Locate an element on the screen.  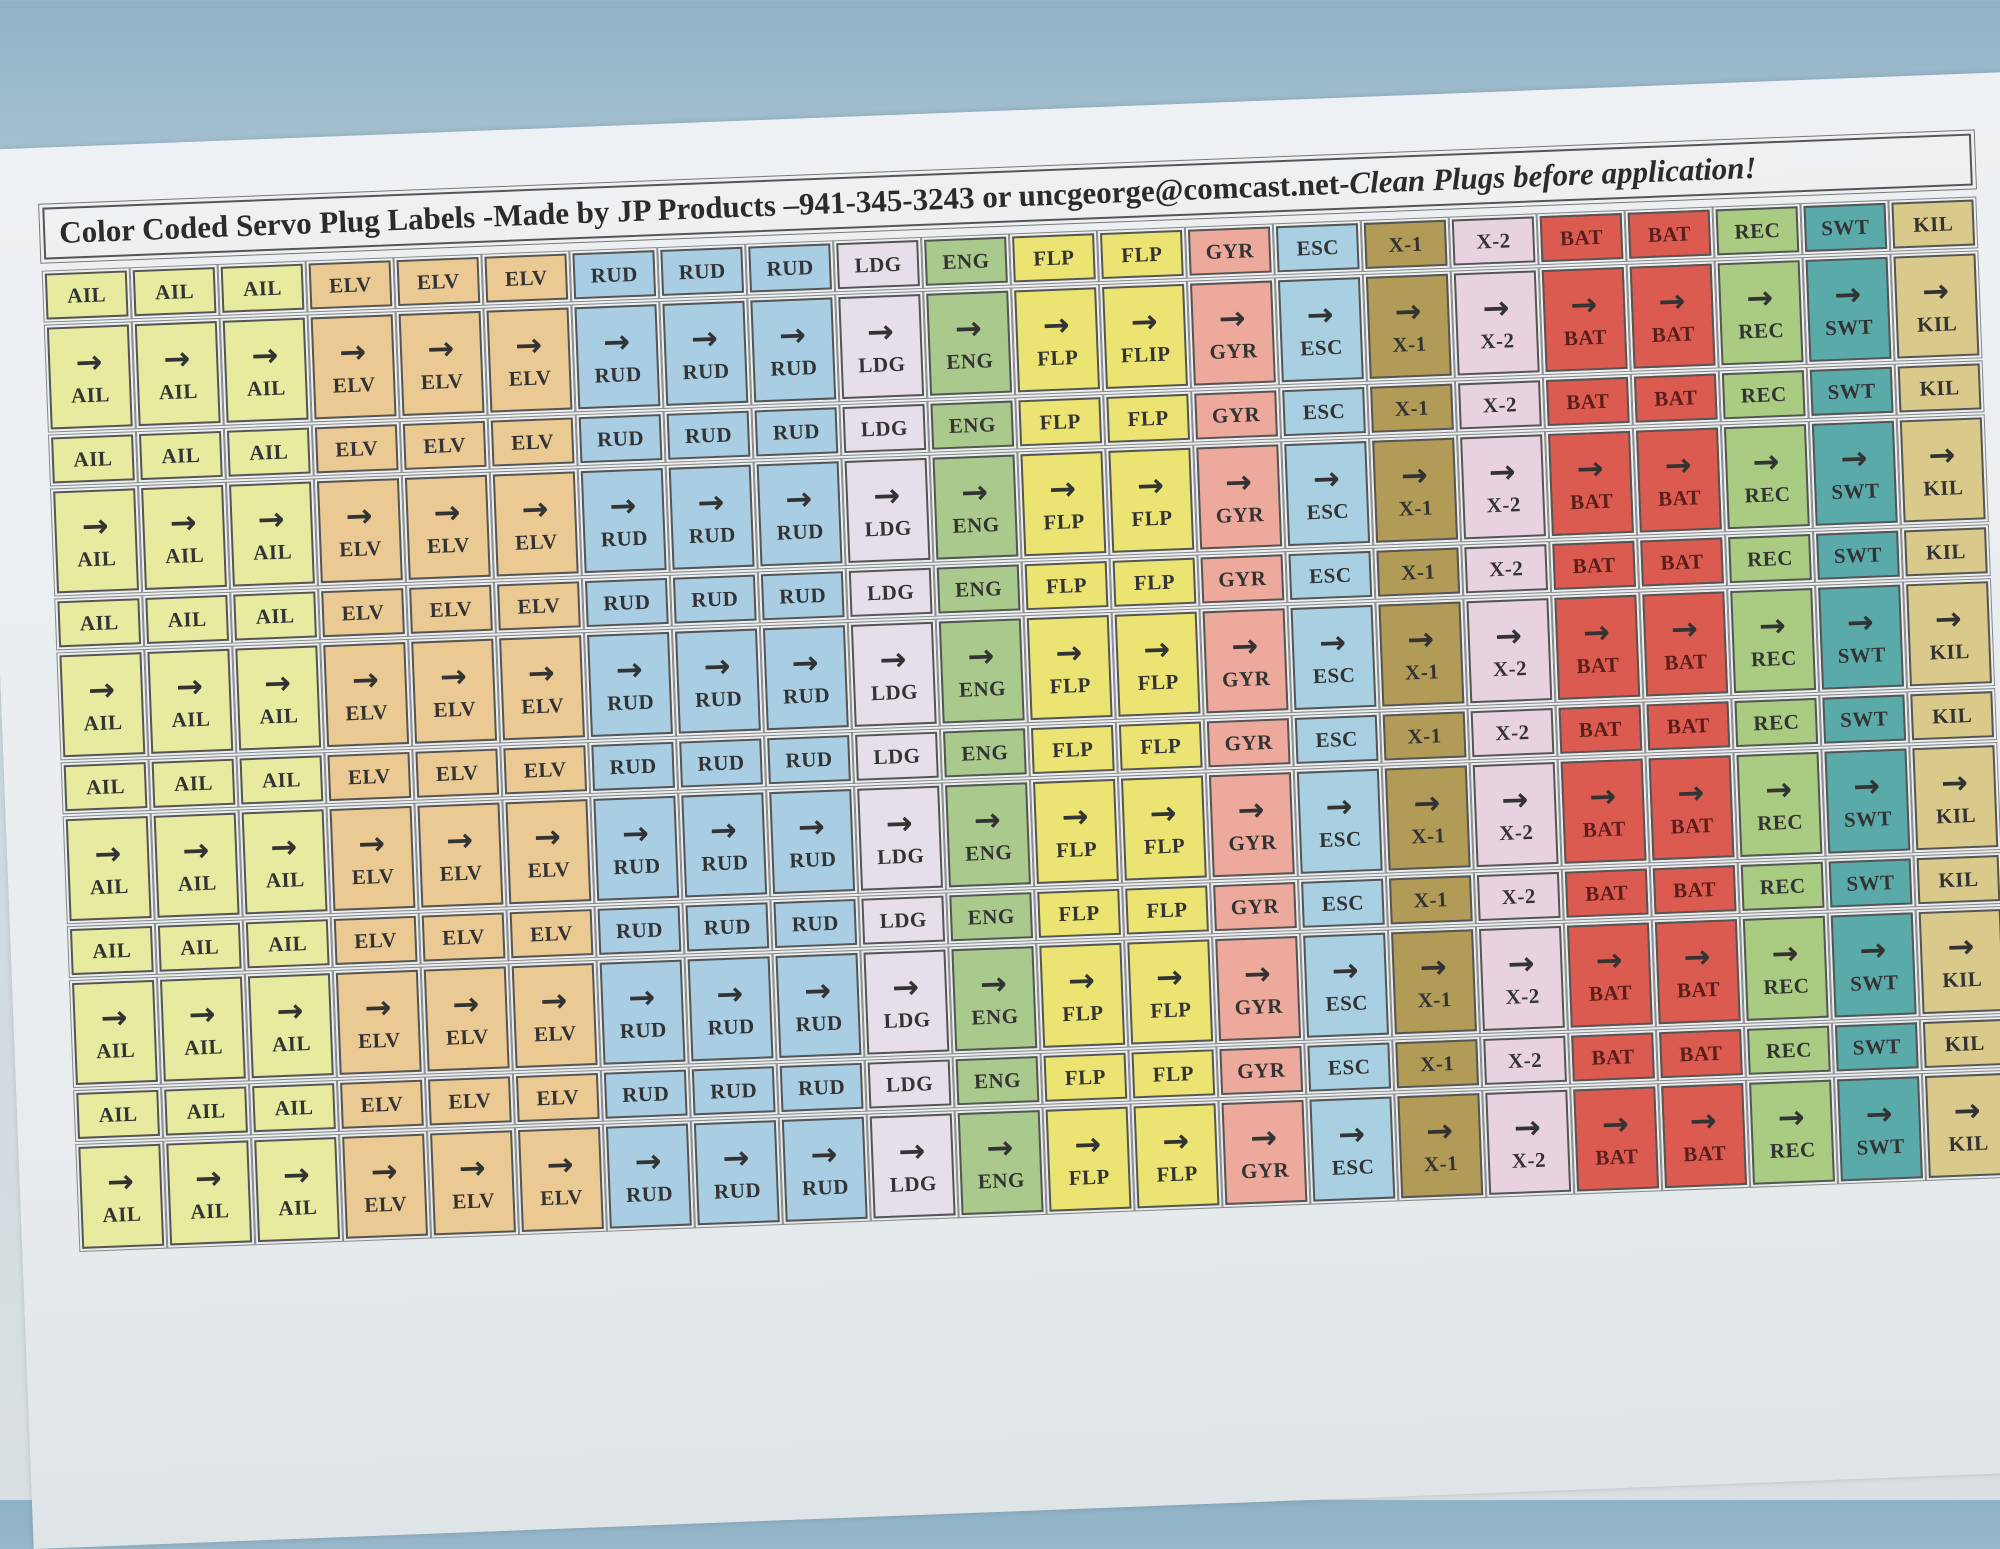
label-tall-ldg: → LDG is located at coordinates (893, 674).